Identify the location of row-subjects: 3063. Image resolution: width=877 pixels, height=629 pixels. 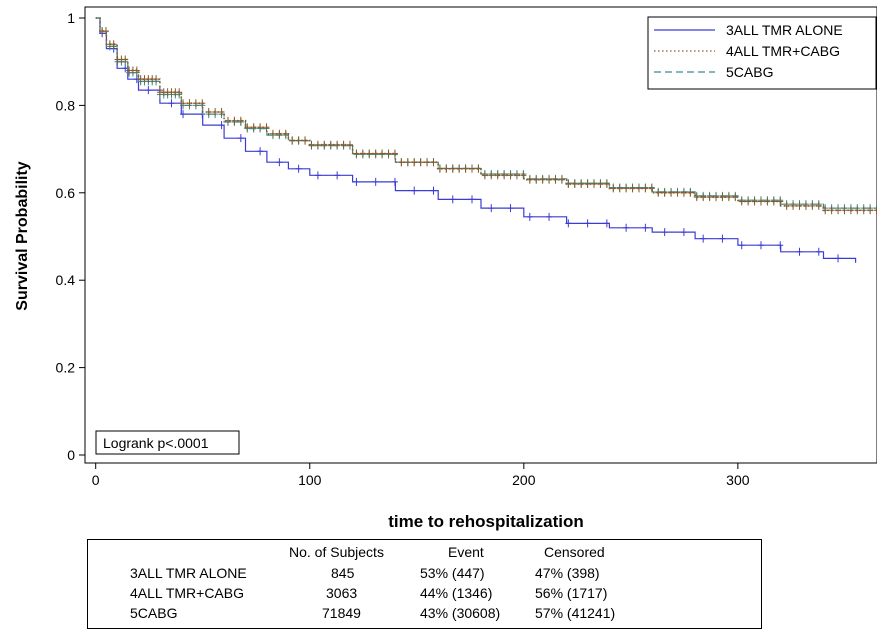
(342, 593).